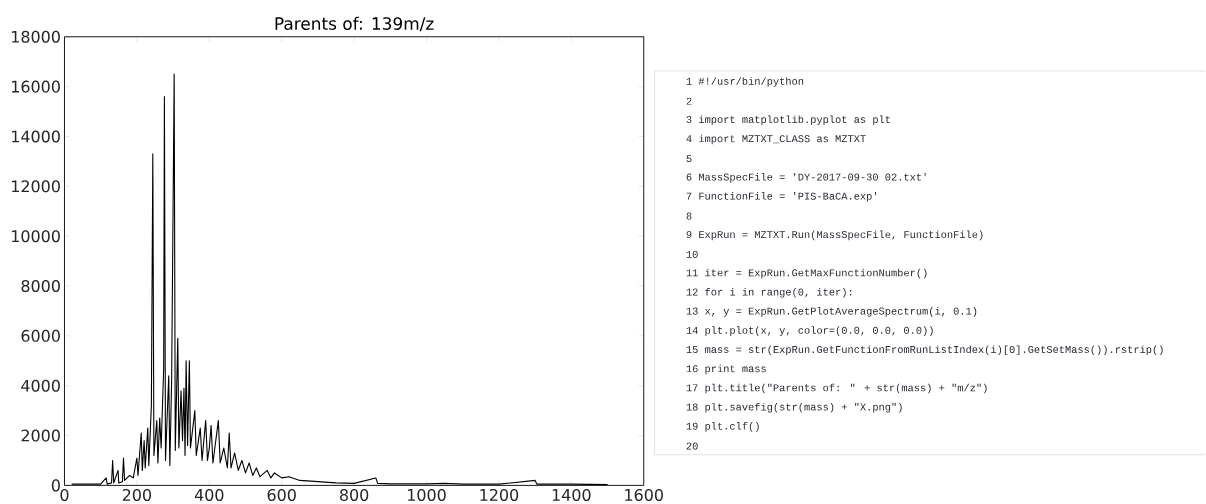  What do you see at coordinates (354, 494) in the screenshot?
I see `x-tick-label: 800` at bounding box center [354, 494].